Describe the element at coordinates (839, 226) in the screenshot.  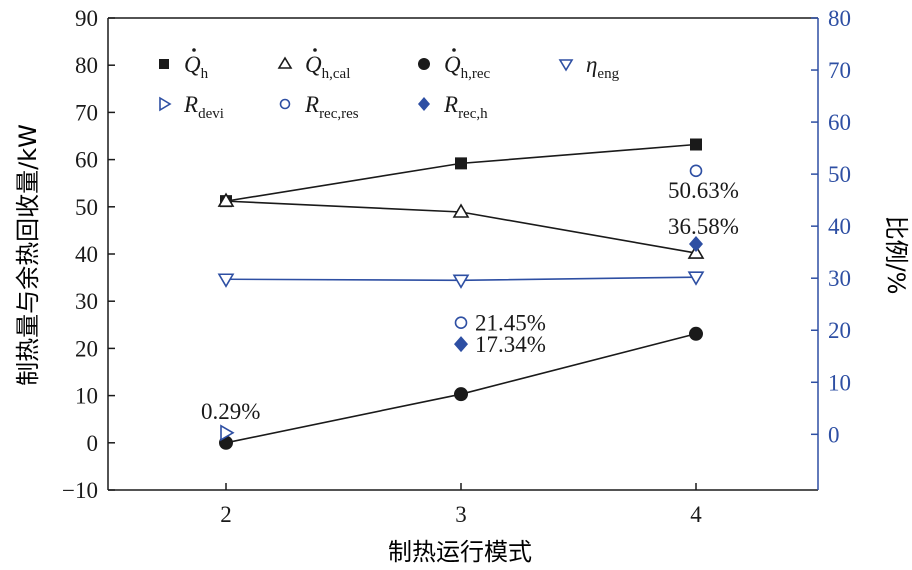
I see `y-right-tick-label: 40` at that location.